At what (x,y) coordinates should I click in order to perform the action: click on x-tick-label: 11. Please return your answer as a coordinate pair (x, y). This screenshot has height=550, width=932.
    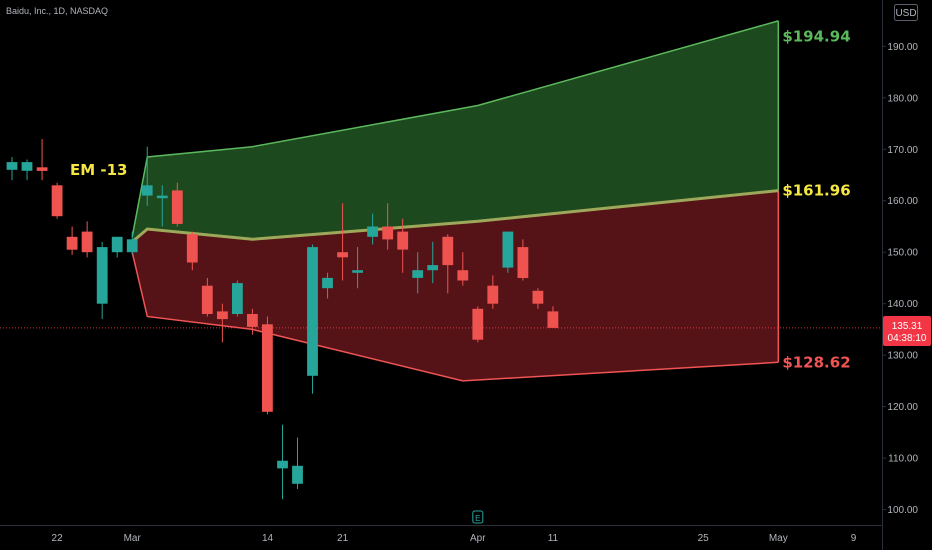
    Looking at the image, I should click on (553, 538).